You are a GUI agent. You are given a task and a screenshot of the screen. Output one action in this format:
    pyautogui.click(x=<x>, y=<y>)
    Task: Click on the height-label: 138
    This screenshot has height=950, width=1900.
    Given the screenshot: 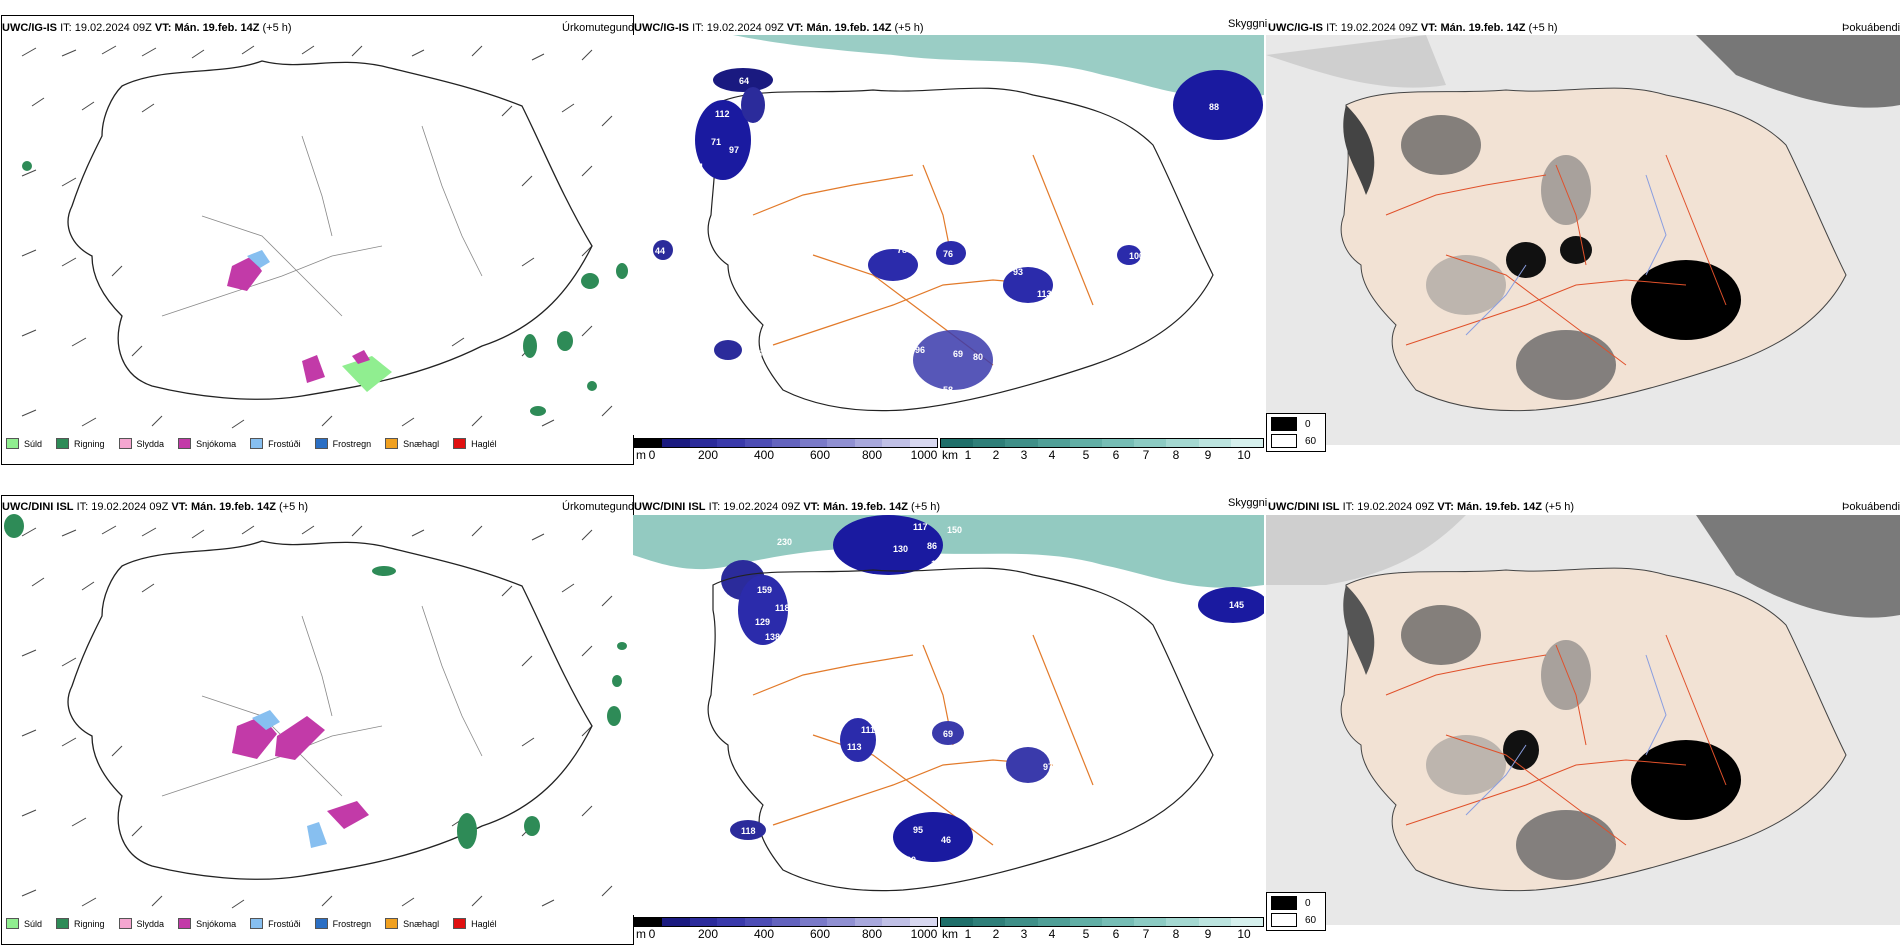 What is the action you would take?
    pyautogui.click(x=772, y=637)
    